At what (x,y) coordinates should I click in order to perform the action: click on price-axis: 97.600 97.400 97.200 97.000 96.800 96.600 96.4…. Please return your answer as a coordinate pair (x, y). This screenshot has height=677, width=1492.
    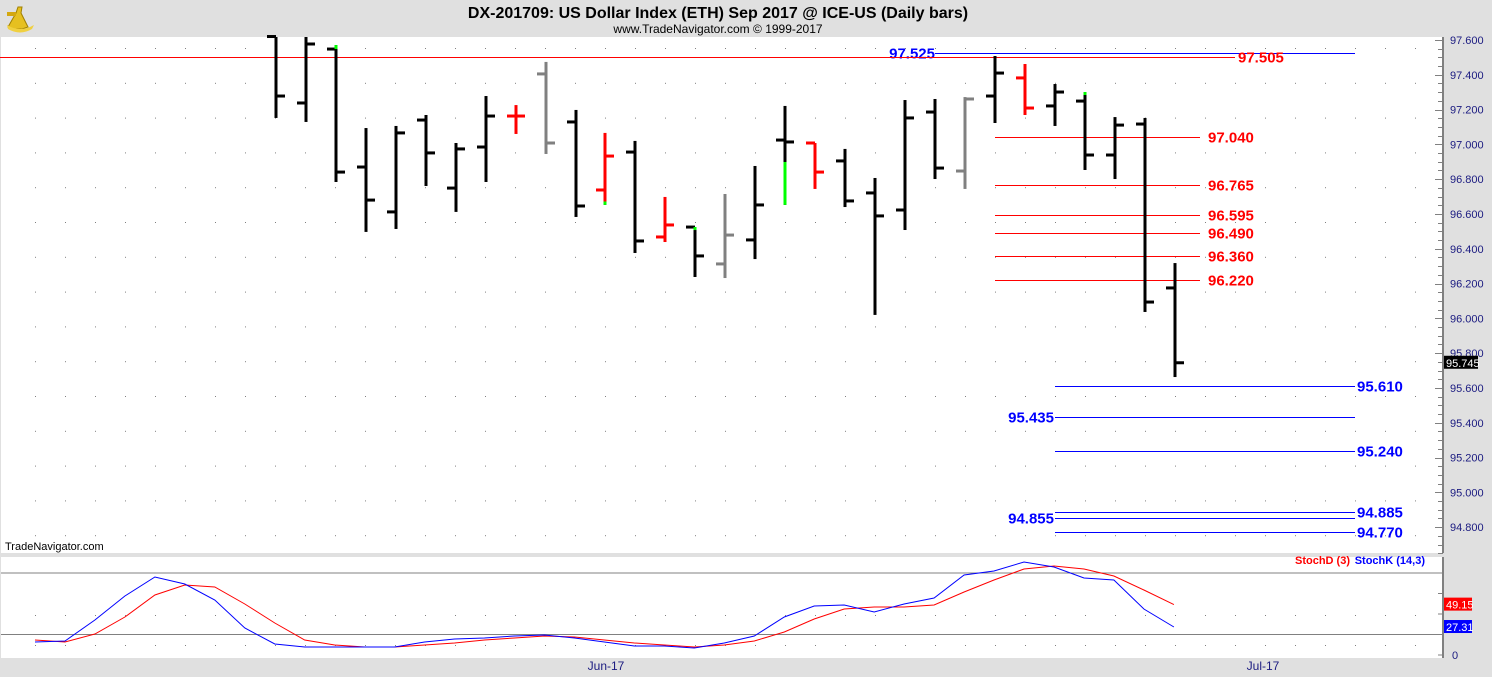
    Looking at the image, I should click on (1459, 348).